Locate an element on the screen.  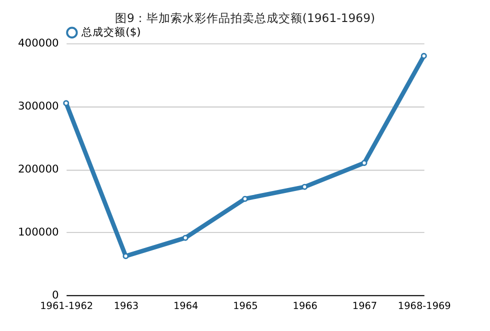
x-tick-label: 1961-1962 is located at coordinates (67, 306).